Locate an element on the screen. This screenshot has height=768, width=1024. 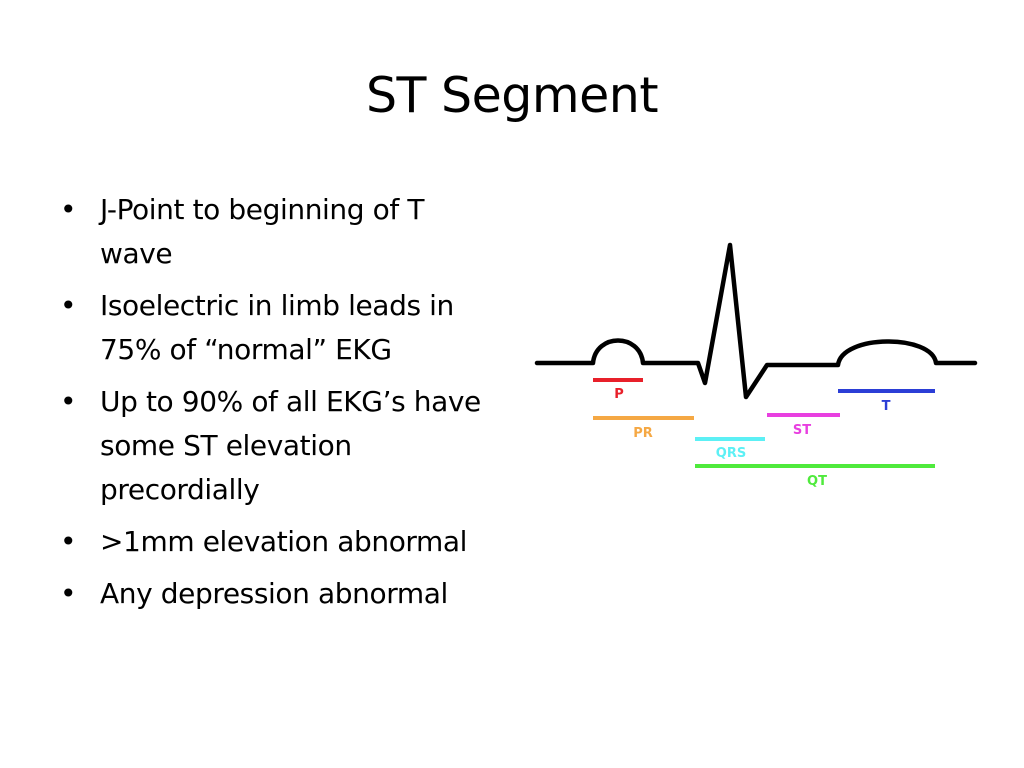
ekg-diagram: P PR QRS ST T QT is located at coordinates (756, 365).